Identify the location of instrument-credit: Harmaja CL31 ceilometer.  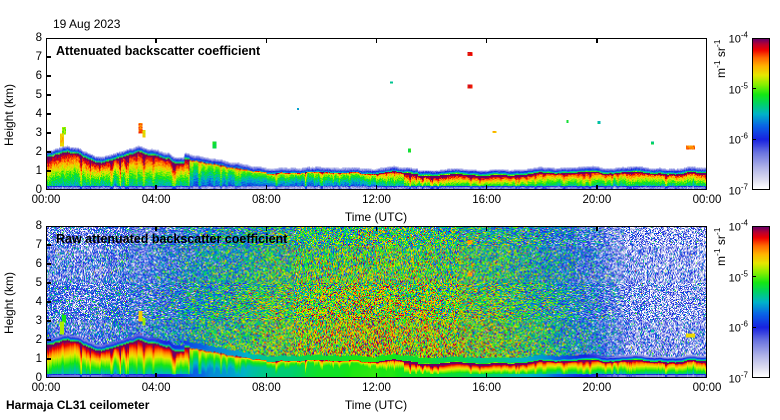
(78, 405).